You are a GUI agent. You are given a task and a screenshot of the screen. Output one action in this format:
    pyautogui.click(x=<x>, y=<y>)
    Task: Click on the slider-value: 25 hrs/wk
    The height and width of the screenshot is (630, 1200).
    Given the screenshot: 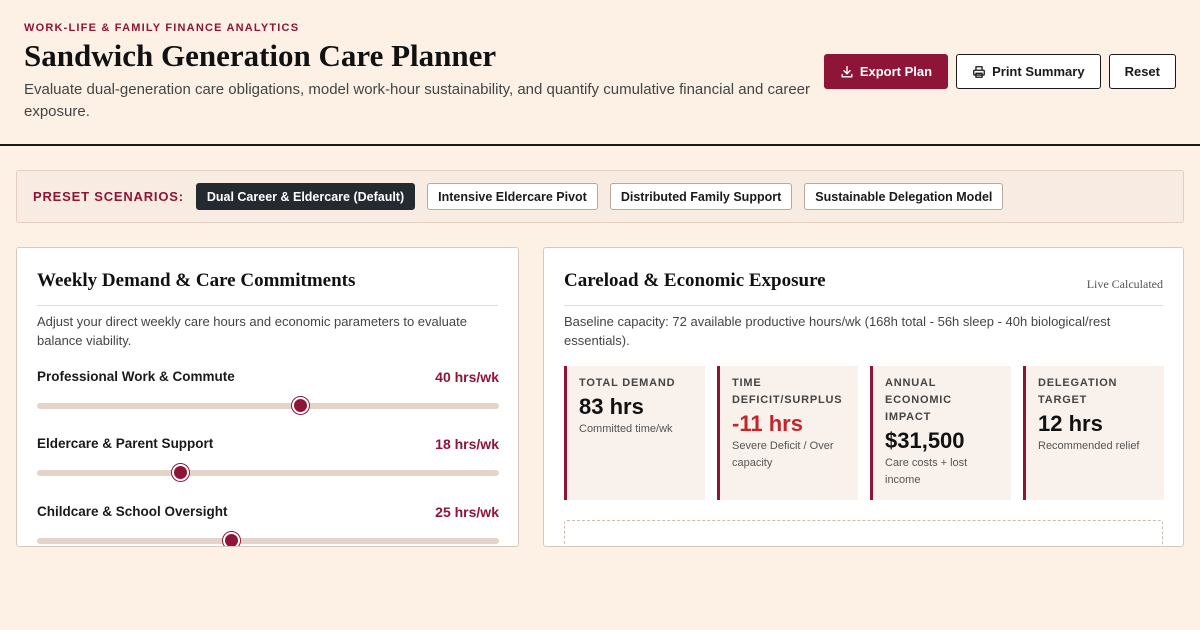 What is the action you would take?
    pyautogui.click(x=467, y=512)
    